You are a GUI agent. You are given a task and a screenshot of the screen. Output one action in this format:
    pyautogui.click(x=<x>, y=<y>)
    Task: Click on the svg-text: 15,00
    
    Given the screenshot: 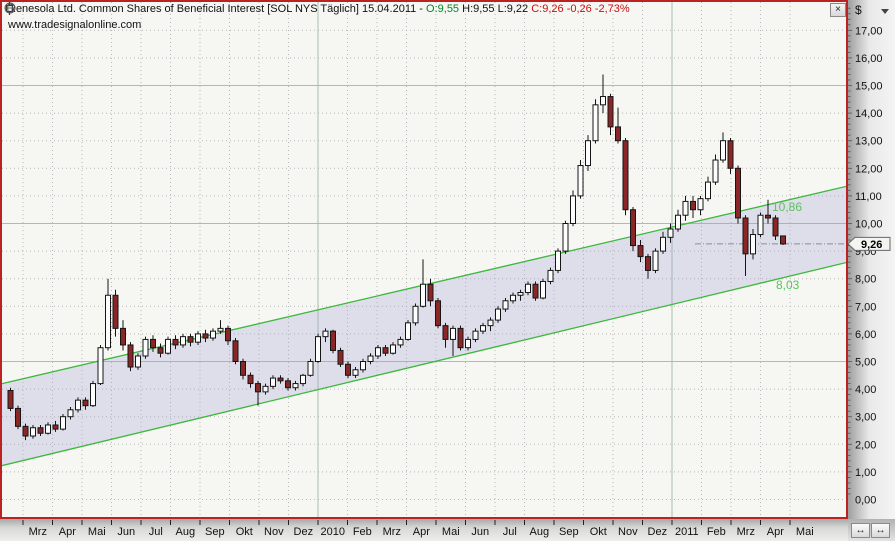 What is the action you would take?
    pyautogui.click(x=869, y=87)
    